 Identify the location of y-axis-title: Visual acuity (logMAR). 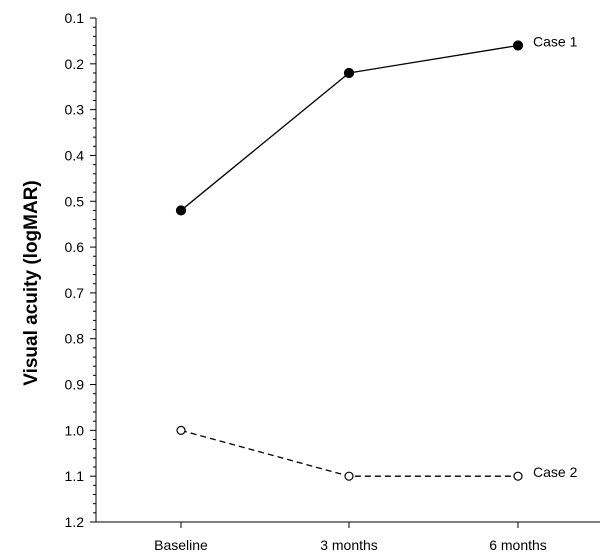
(31, 283).